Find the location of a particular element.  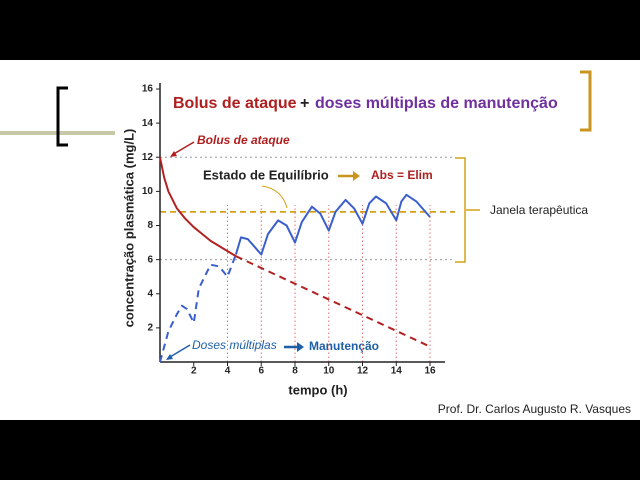

y-tick-label: 12 is located at coordinates (148, 157).